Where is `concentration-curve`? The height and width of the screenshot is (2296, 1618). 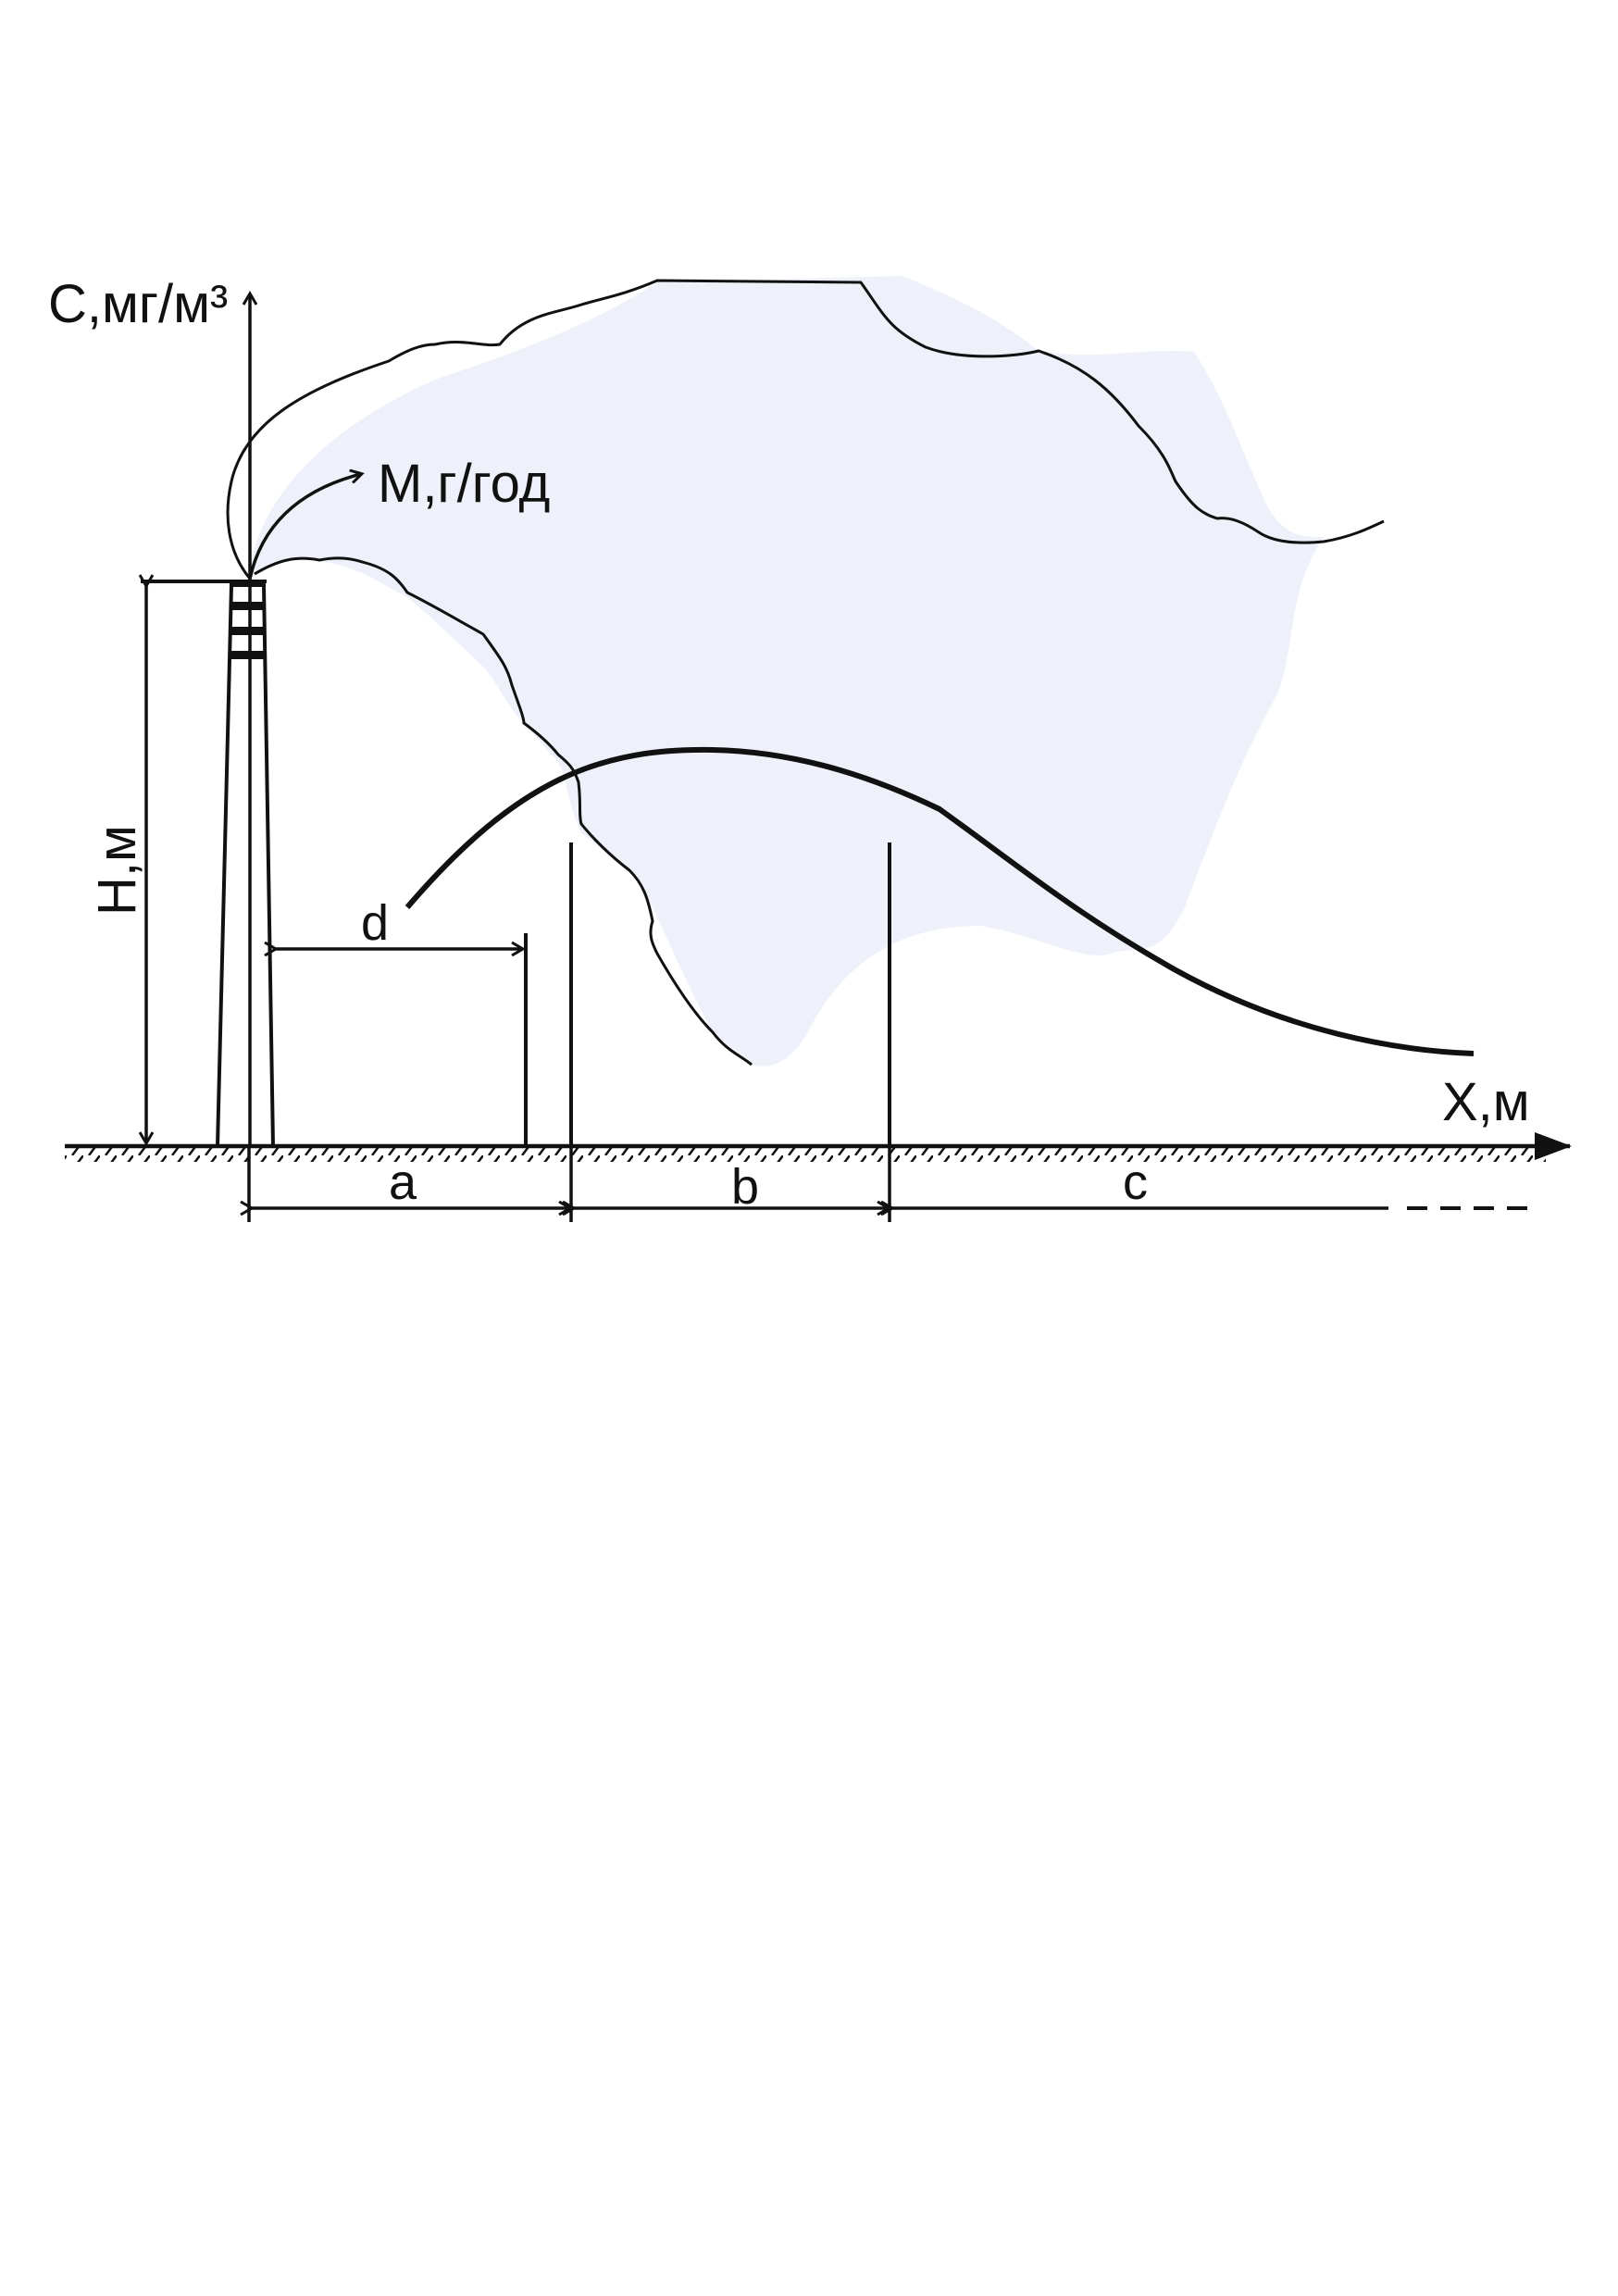 concentration-curve is located at coordinates (939, 901).